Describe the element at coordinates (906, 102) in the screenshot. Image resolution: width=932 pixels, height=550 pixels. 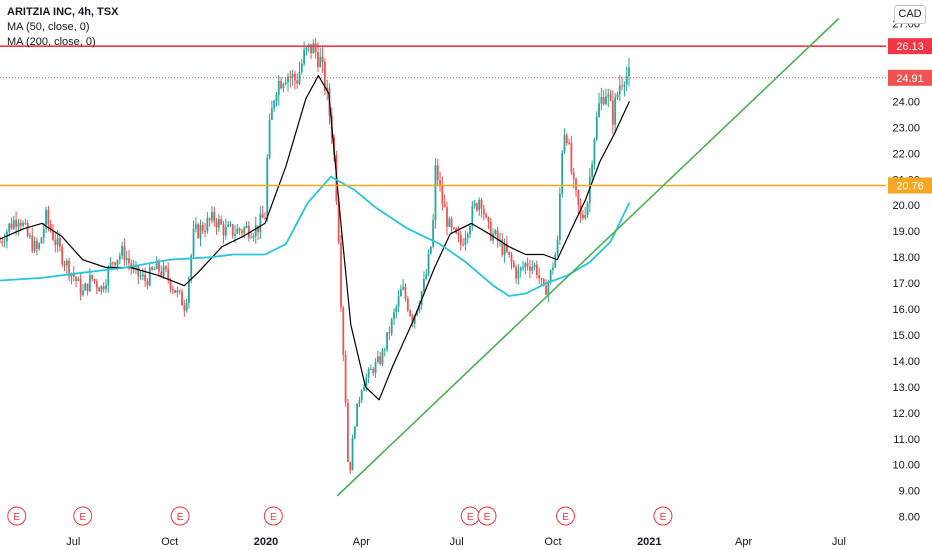
I see `price-tick-label: 24.00` at that location.